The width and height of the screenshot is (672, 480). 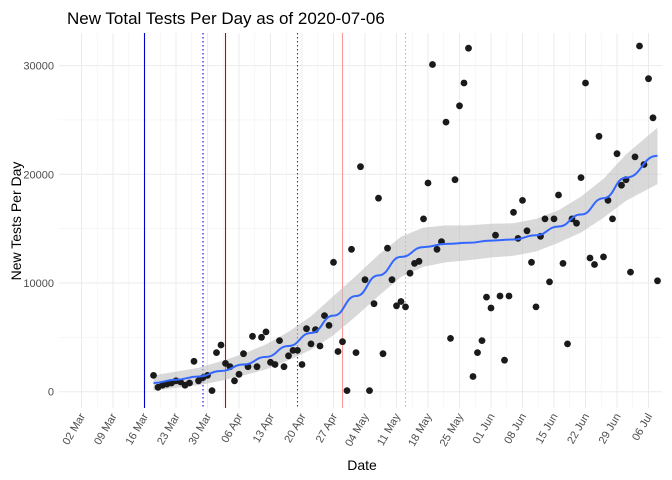 What do you see at coordinates (38, 175) in the screenshot?
I see `y-tick-label: 20000` at bounding box center [38, 175].